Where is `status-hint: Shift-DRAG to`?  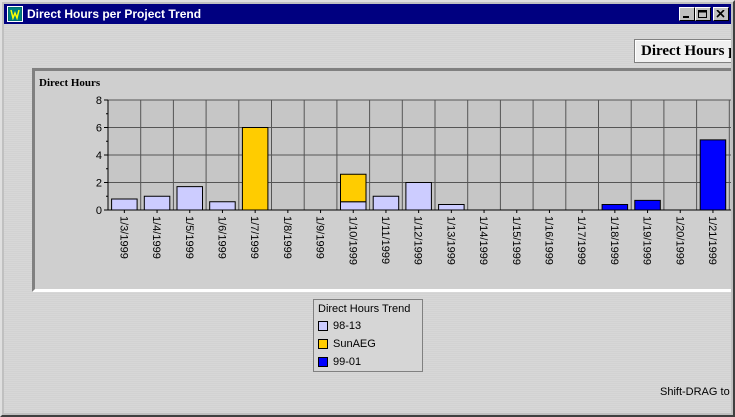
status-hint: Shift-DRAG to is located at coordinates (695, 392).